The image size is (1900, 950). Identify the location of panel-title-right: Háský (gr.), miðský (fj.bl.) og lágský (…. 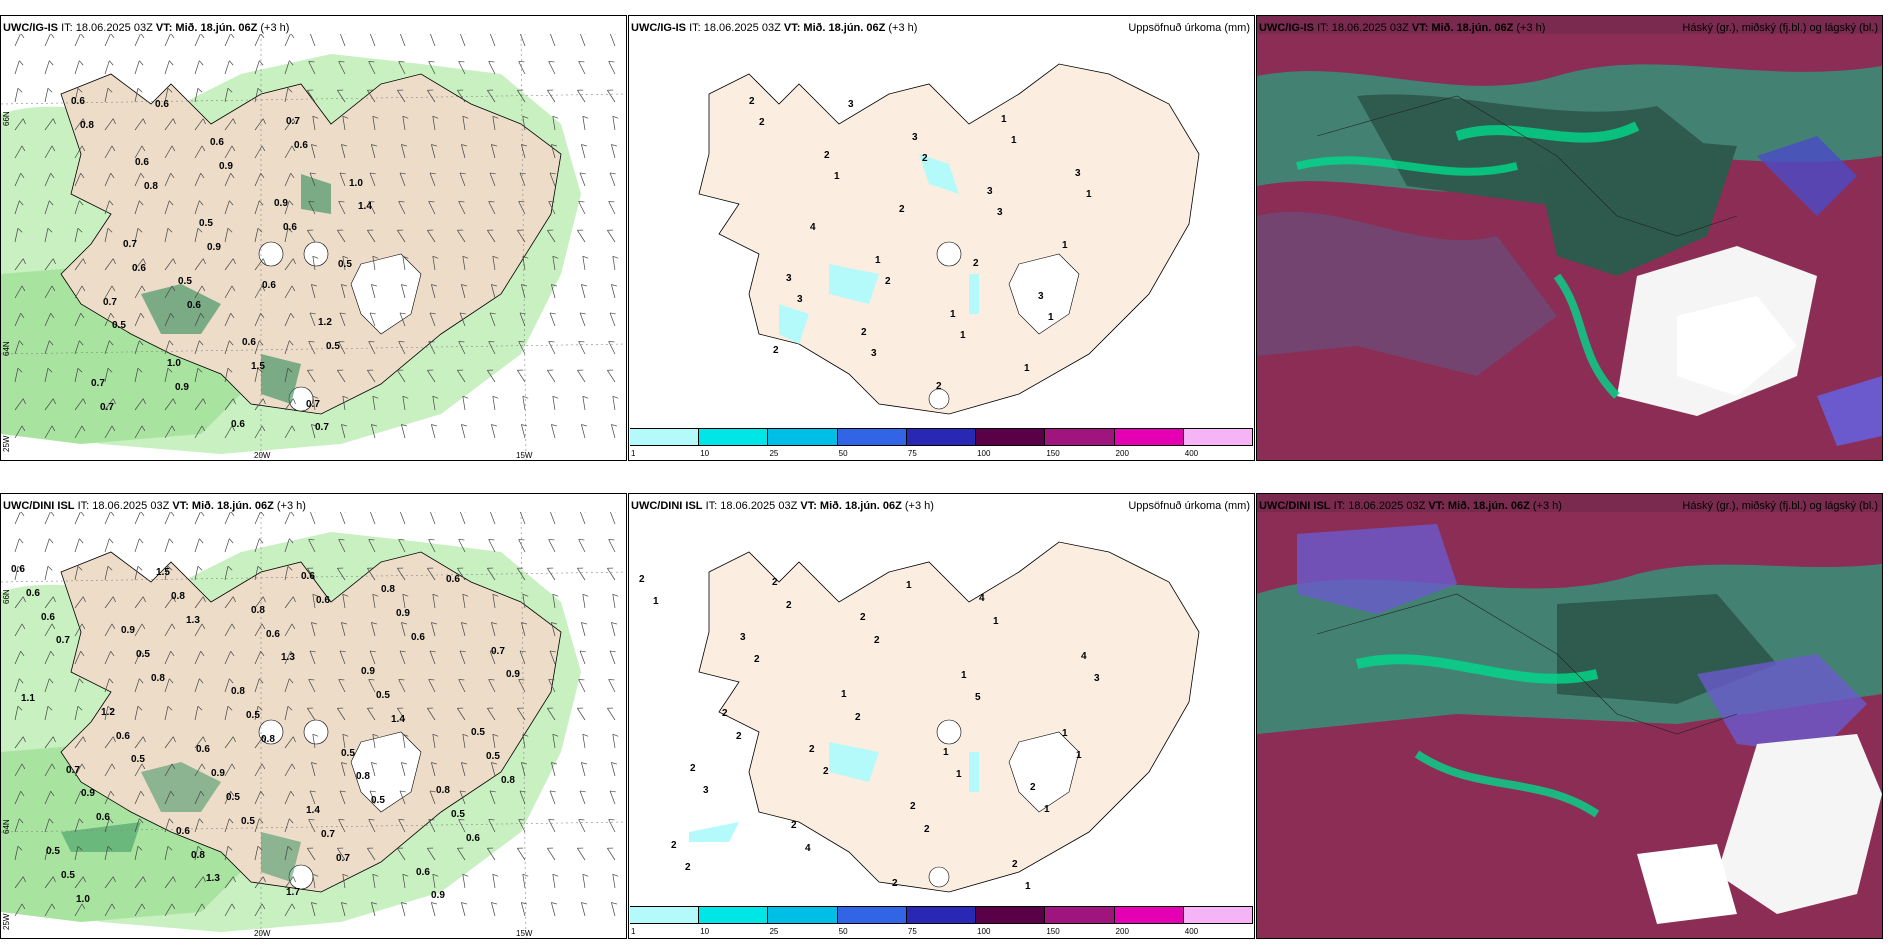
(1780, 506).